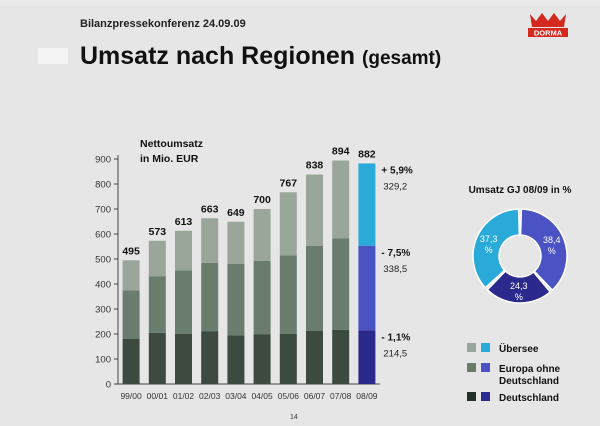 The image size is (600, 426). Describe the element at coordinates (218, 56) in the screenshot. I see `title-main: Umsatz nach Regionen` at that location.